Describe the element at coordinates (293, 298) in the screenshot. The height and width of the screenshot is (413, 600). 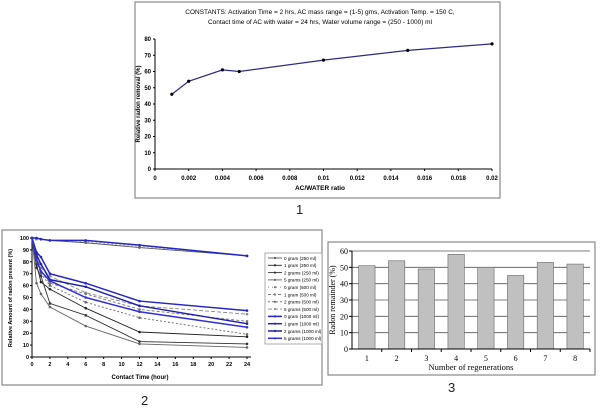
I see `chart2-legend` at that location.